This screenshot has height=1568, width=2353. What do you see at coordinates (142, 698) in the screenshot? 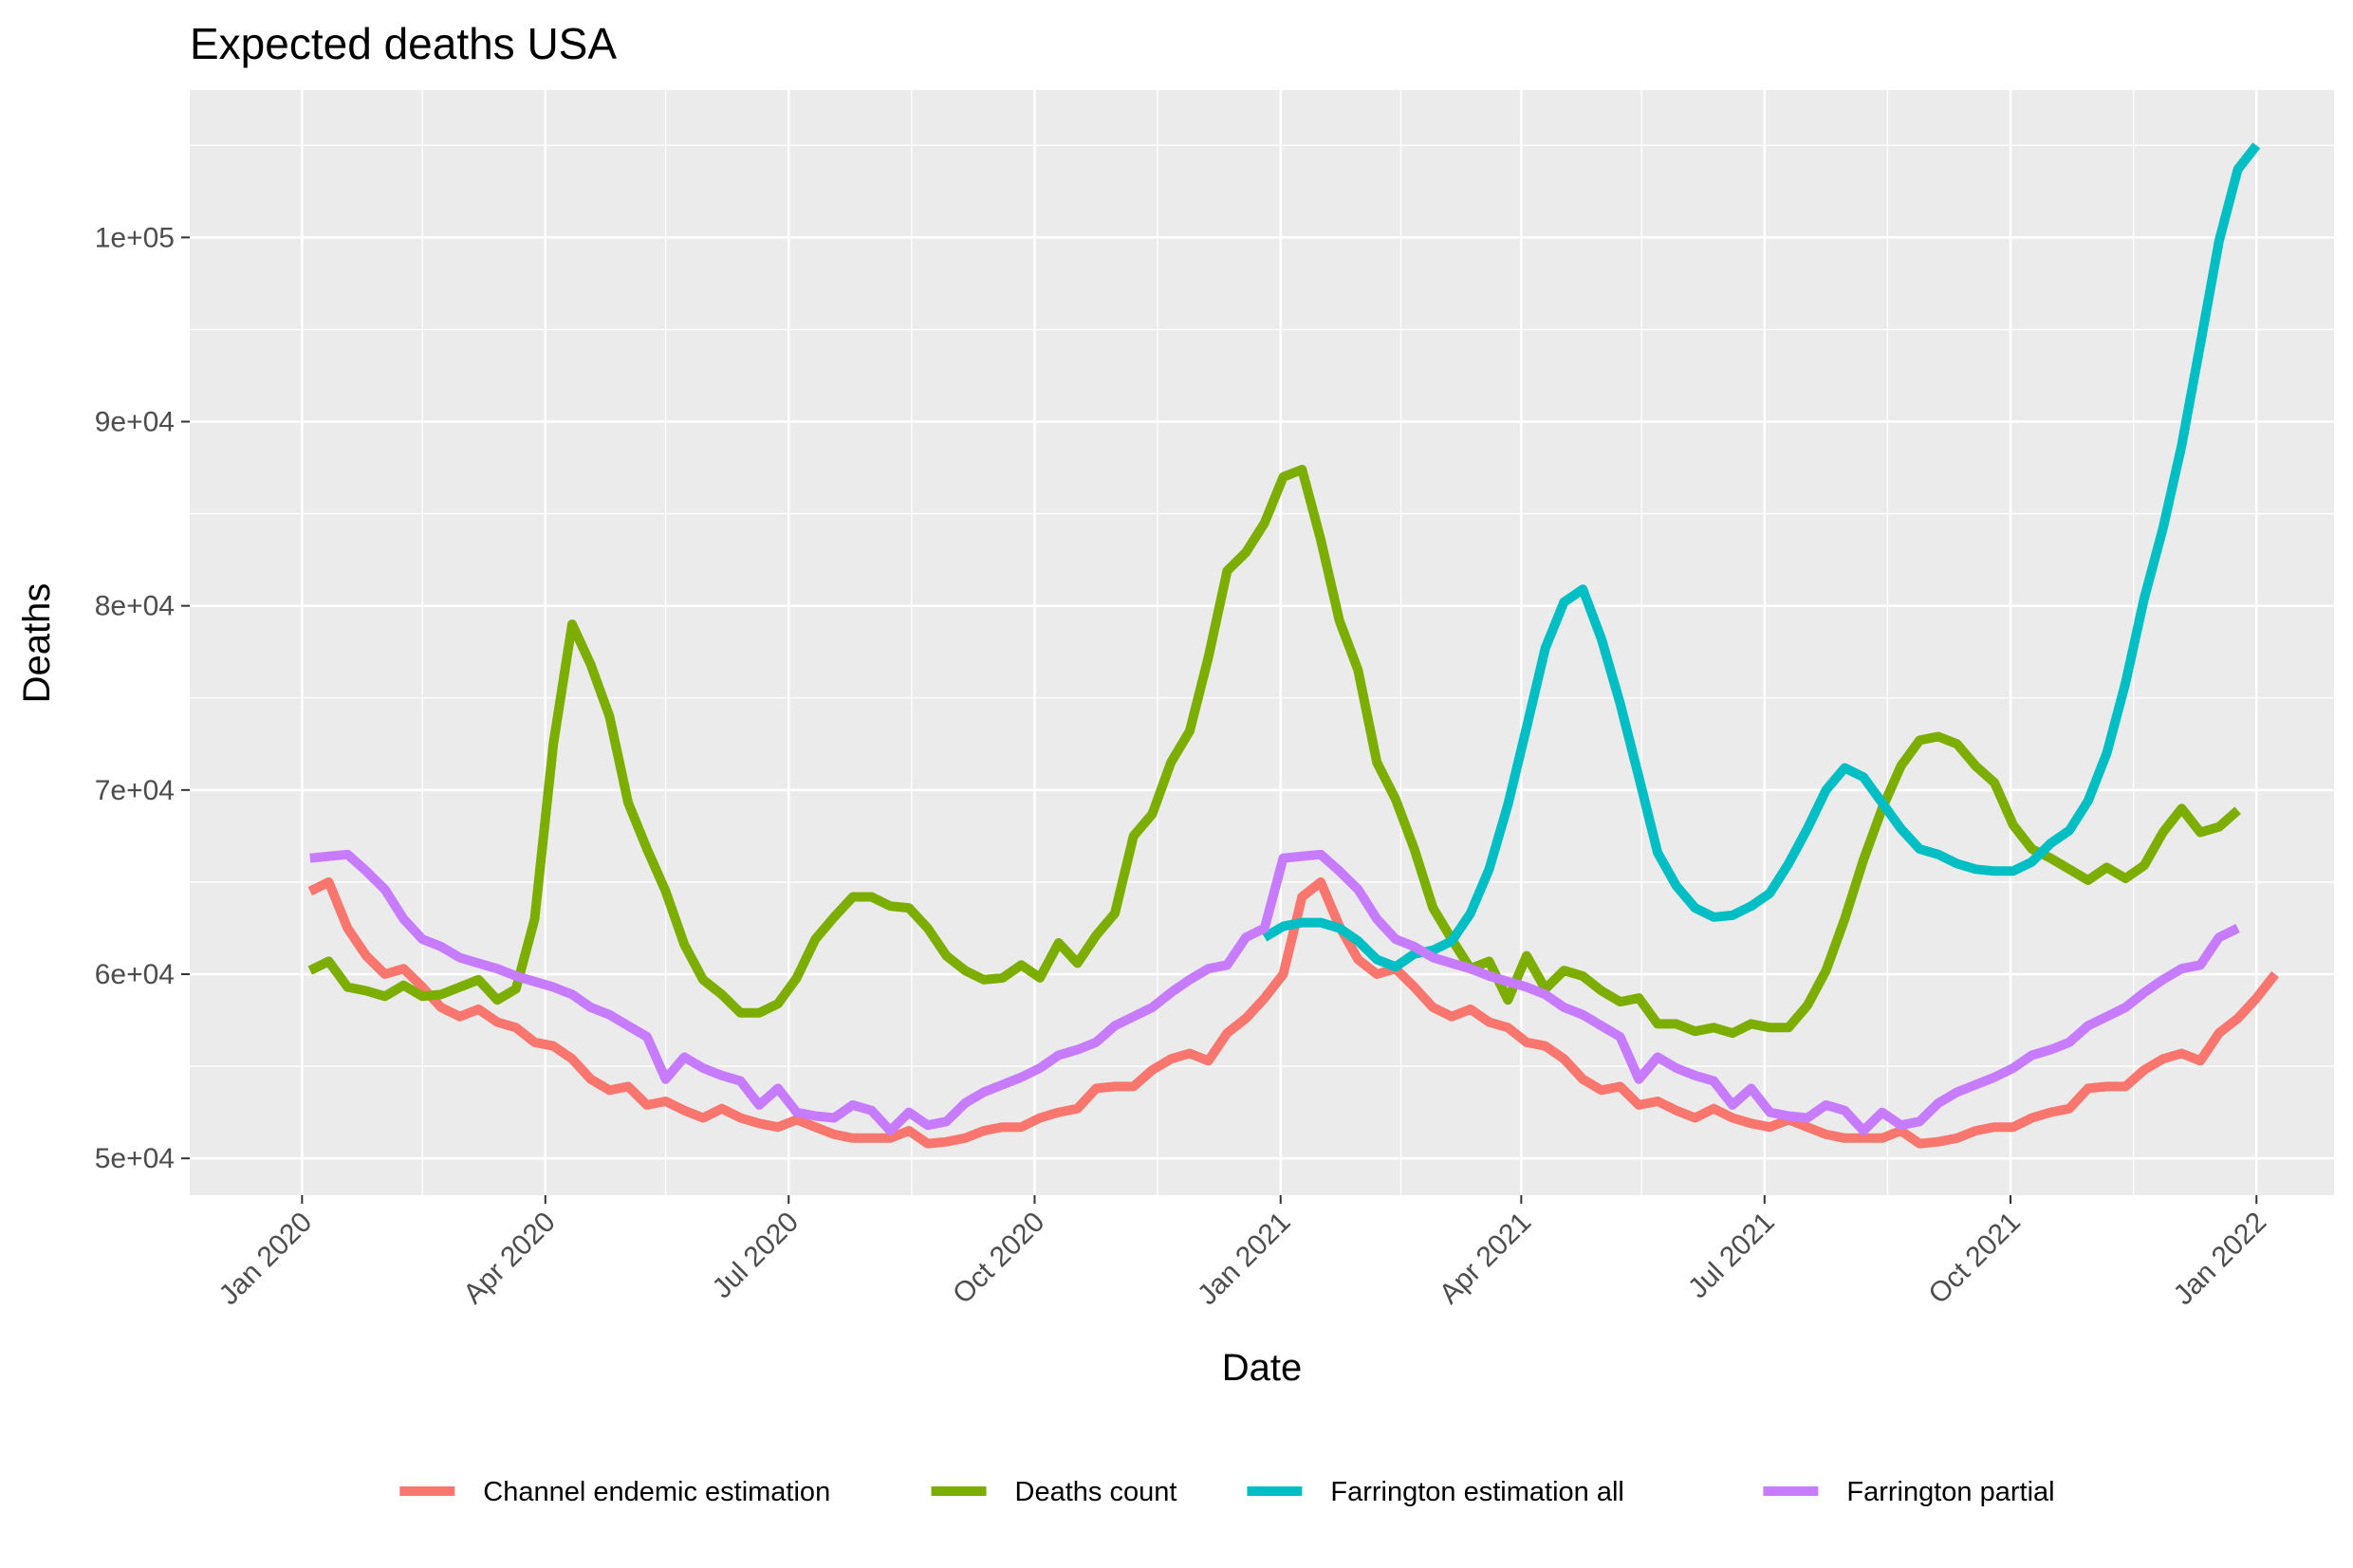
I see `y-axis: 5e+04 6e+04 7e+04 8e+04 9e+04 1e+05` at bounding box center [142, 698].